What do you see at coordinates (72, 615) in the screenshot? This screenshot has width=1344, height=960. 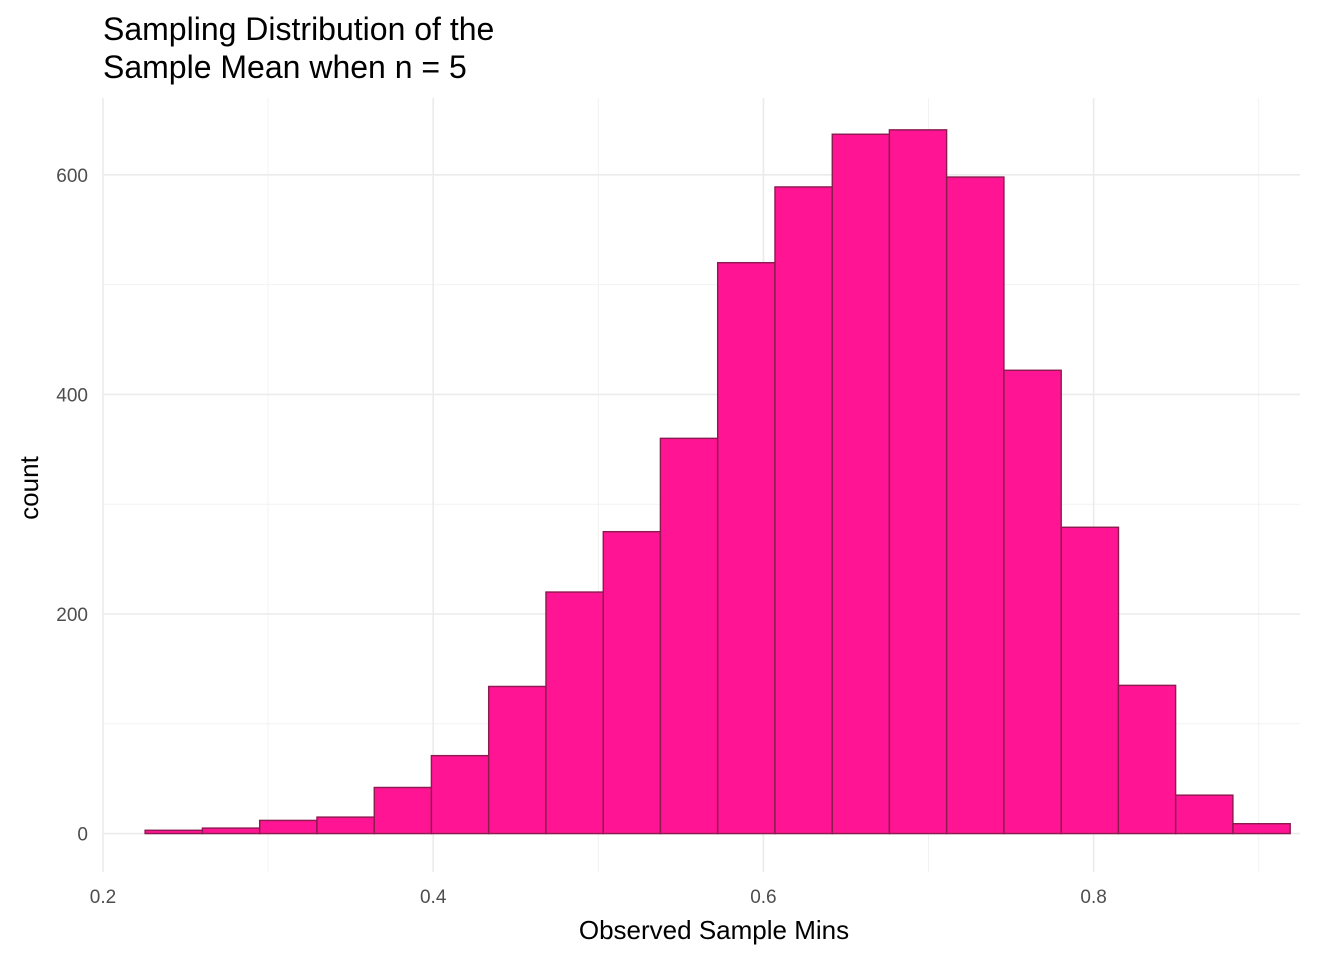 I see `y-tick-label: 200` at bounding box center [72, 615].